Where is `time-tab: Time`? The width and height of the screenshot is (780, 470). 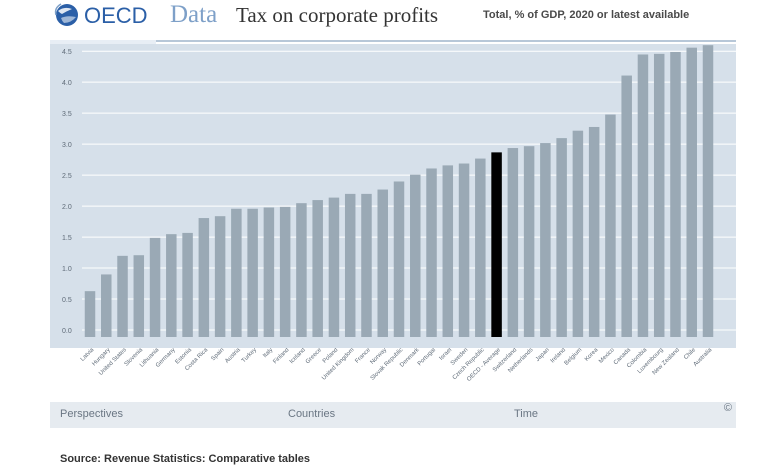
time-tab: Time is located at coordinates (526, 414).